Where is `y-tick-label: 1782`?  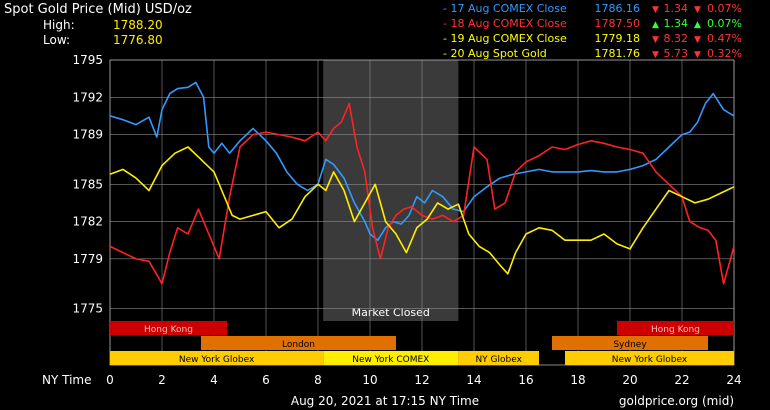 y-tick-label: 1782 is located at coordinates (87, 222).